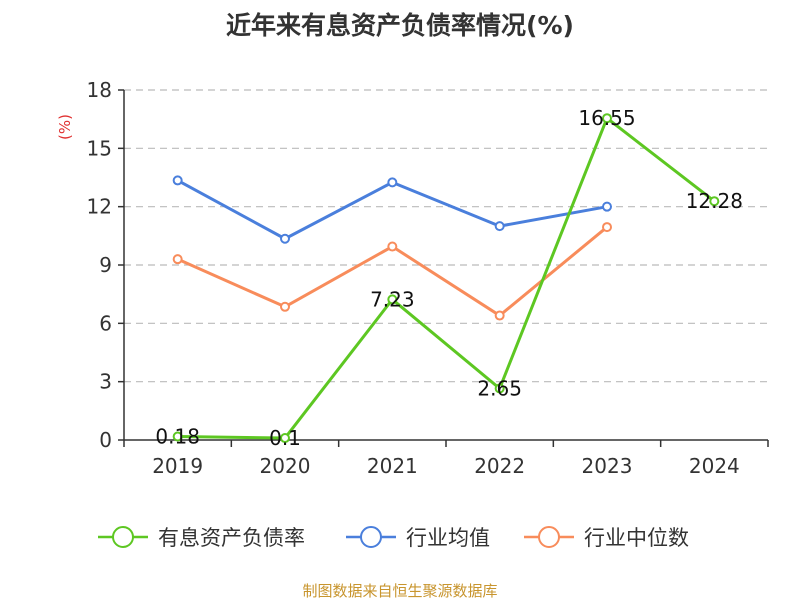  What do you see at coordinates (285, 466) in the screenshot?
I see `x-tick-label: 2020` at bounding box center [285, 466].